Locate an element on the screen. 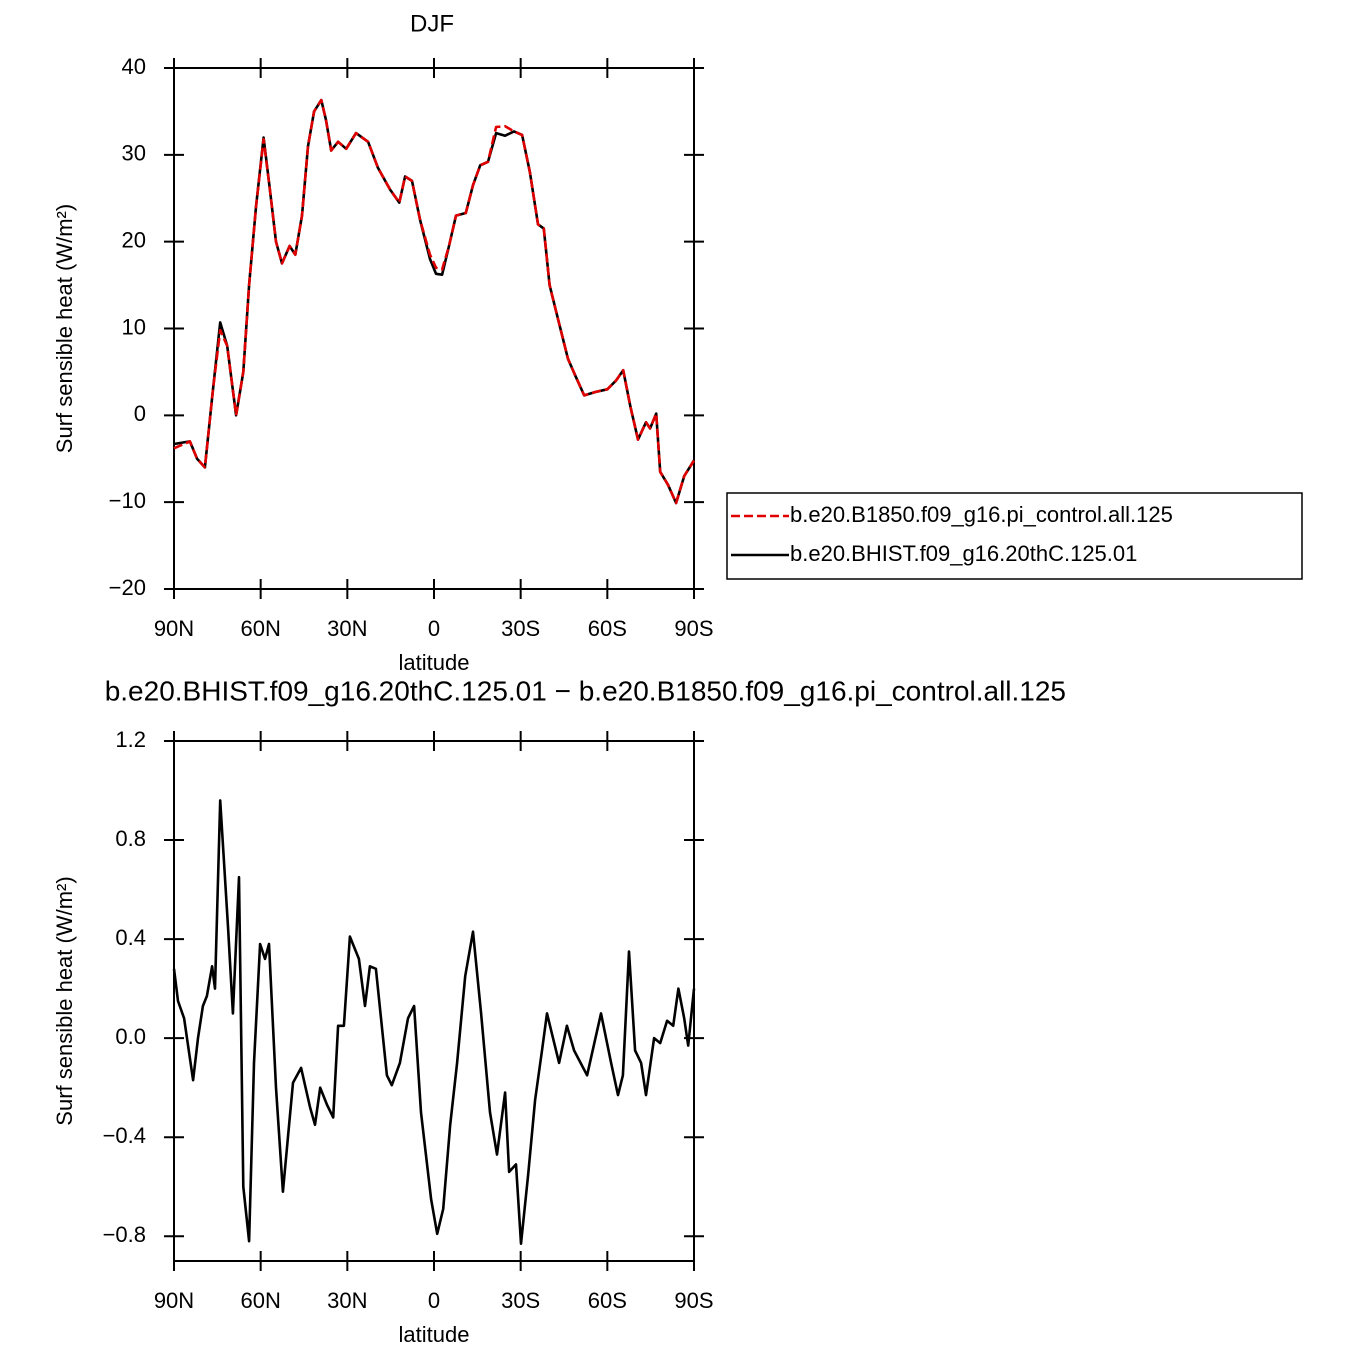 The width and height of the screenshot is (1358, 1358). legend-label: b.e20.B1850.f09_g16.pi_control.all.125 is located at coordinates (981, 514).